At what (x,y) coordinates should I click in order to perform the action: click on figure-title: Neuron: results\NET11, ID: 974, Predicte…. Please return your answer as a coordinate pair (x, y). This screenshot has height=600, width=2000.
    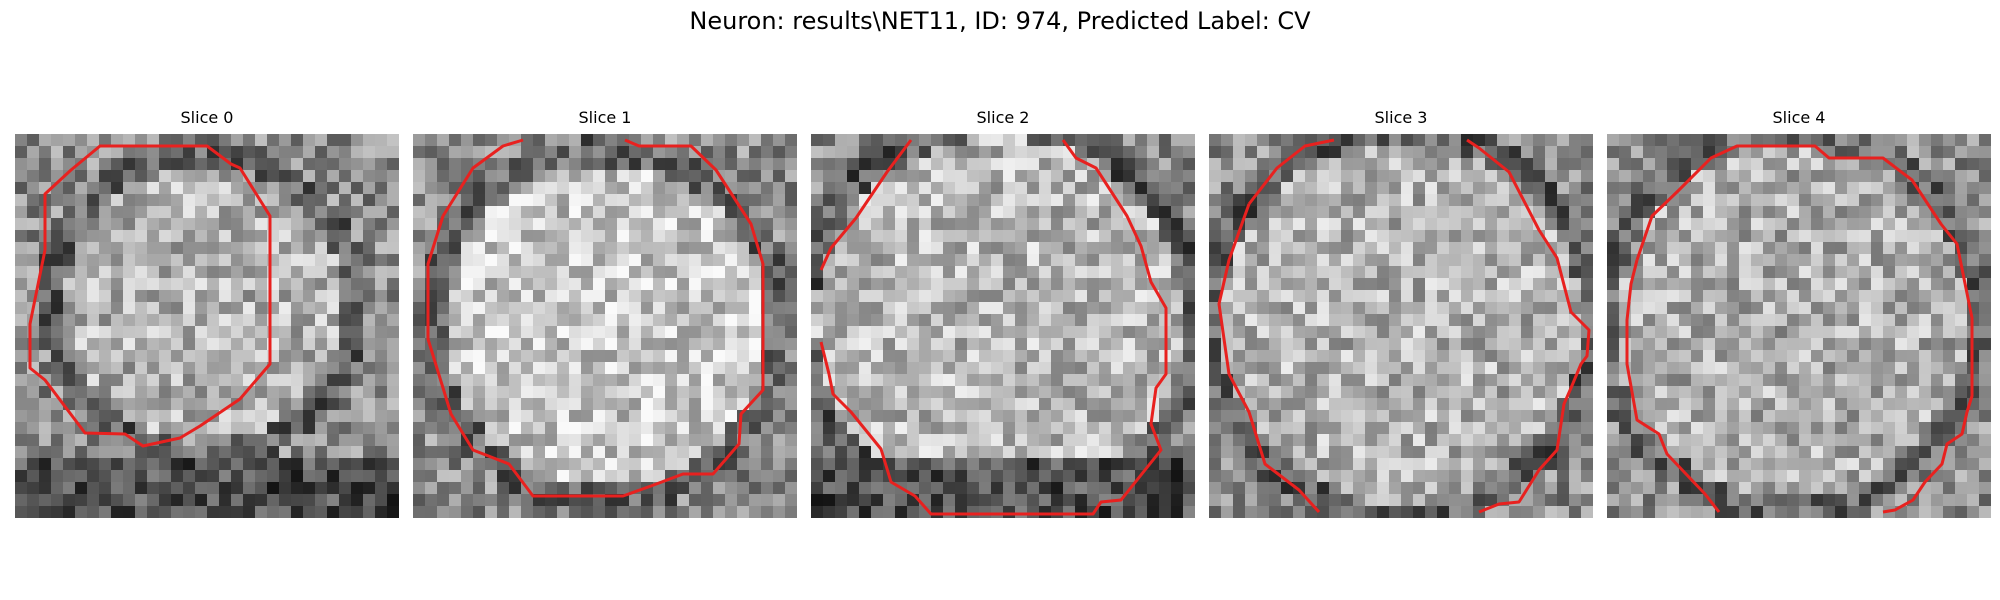
    Looking at the image, I should click on (1000, 21).